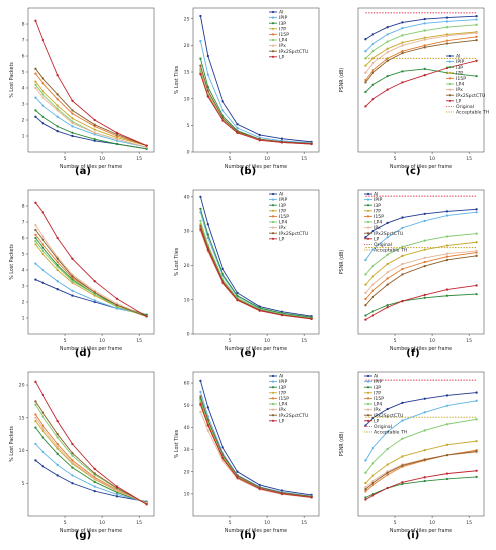  What do you see at coordinates (187, 384) in the screenshot?
I see `y-tick-label: 60` at bounding box center [187, 384].